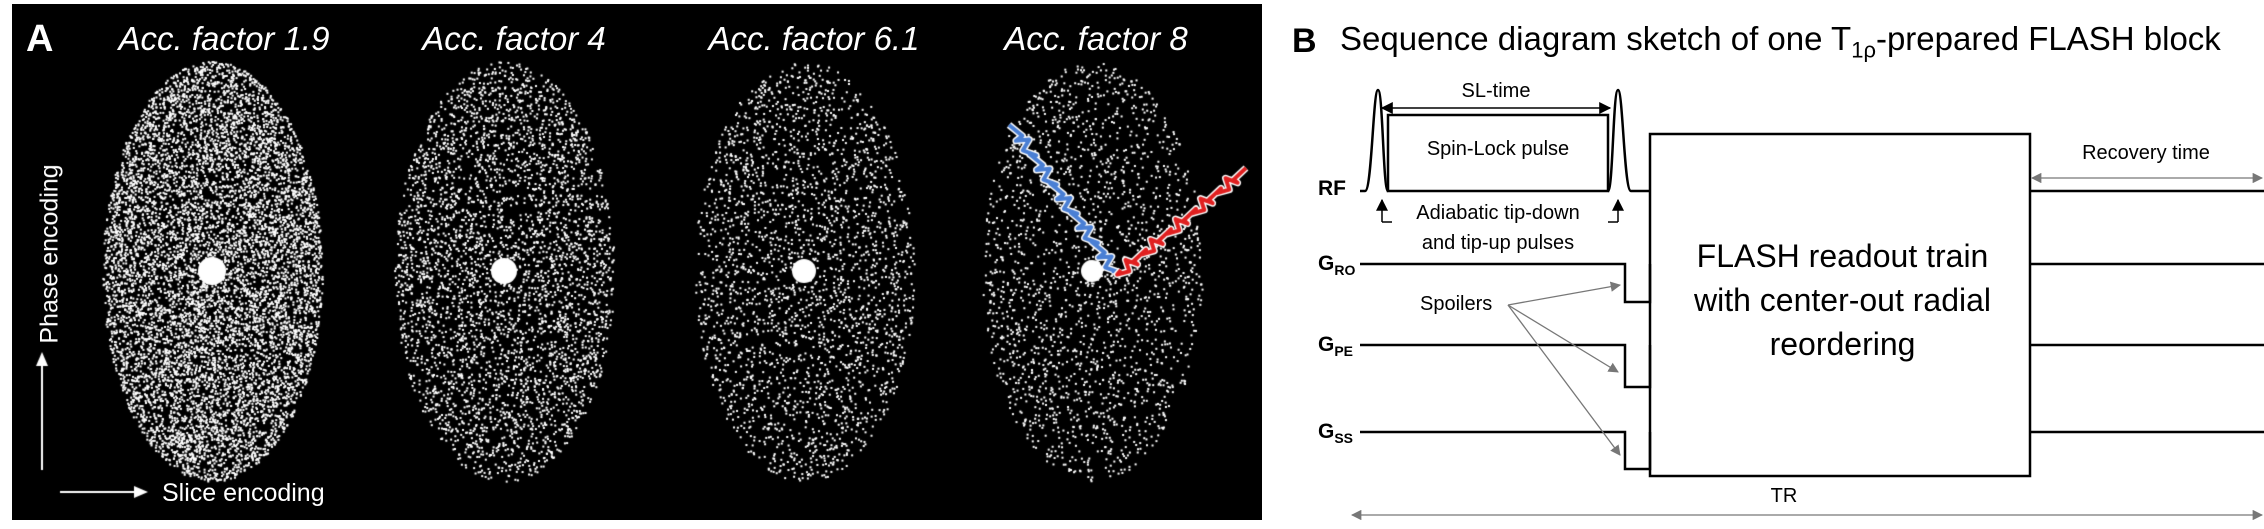  I want to click on subplot-title-3: Acc. factor 6.1, so click(814, 38).